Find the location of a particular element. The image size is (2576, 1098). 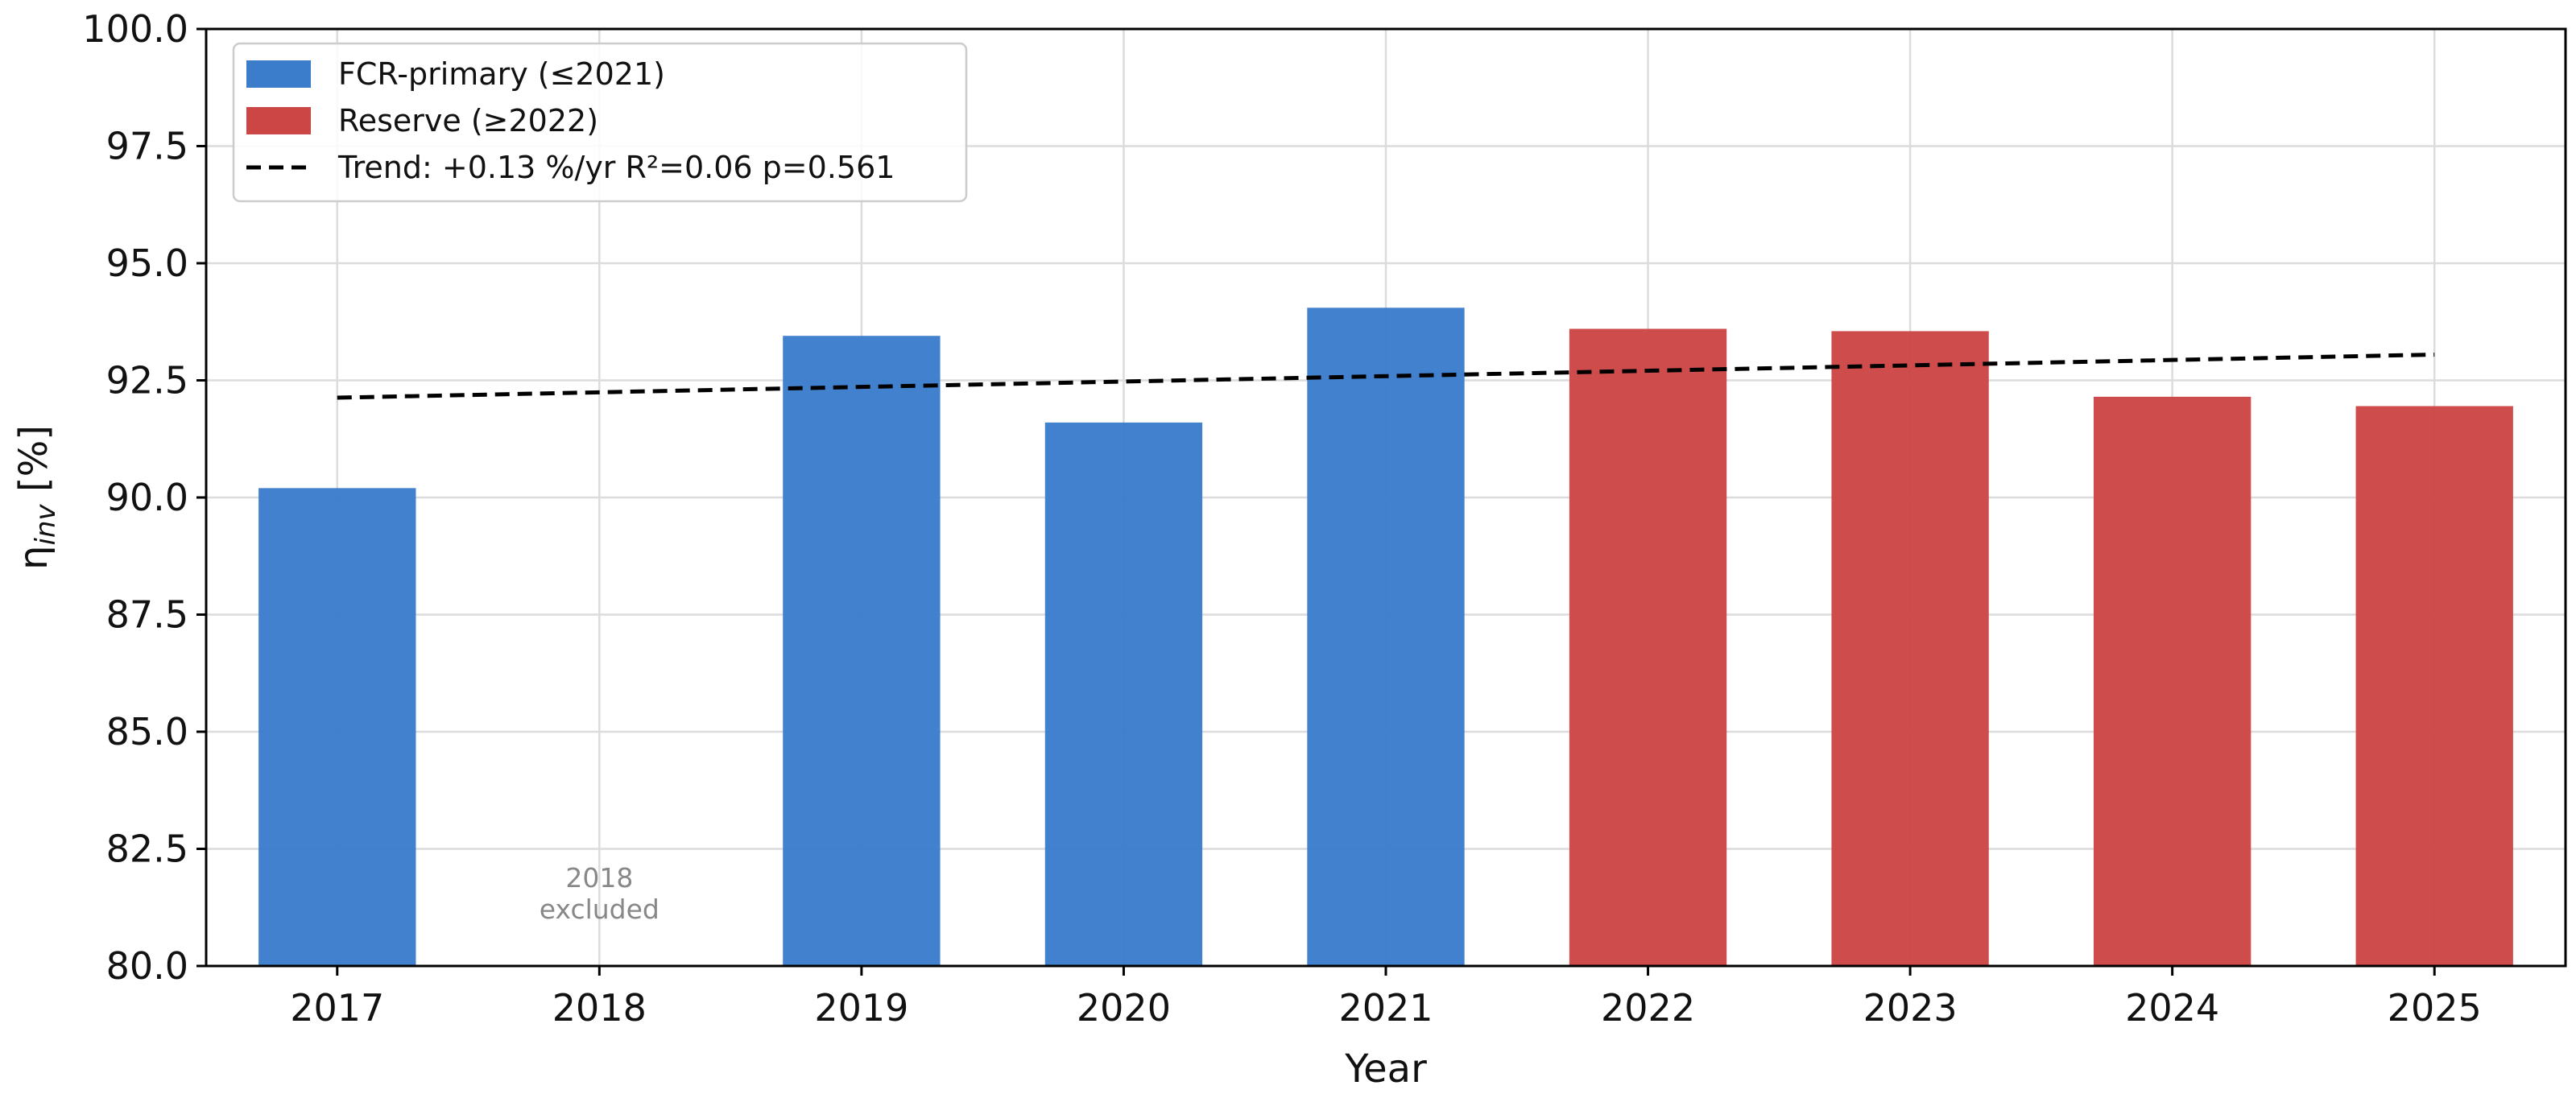

y-axis-title-unit: [%] is located at coordinates (34, 464).